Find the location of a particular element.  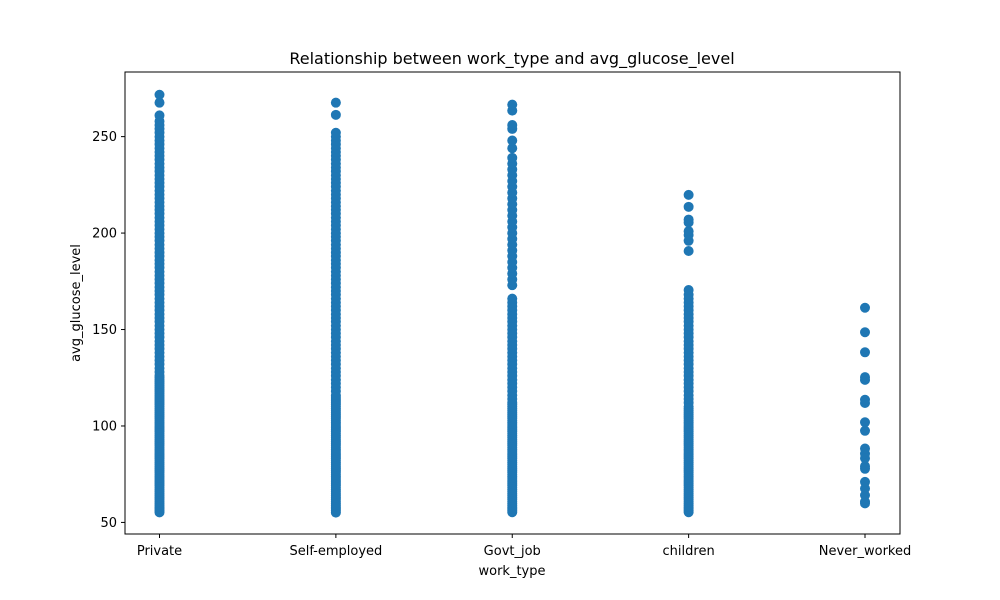

x-tick-label: Self-employed is located at coordinates (335, 551).